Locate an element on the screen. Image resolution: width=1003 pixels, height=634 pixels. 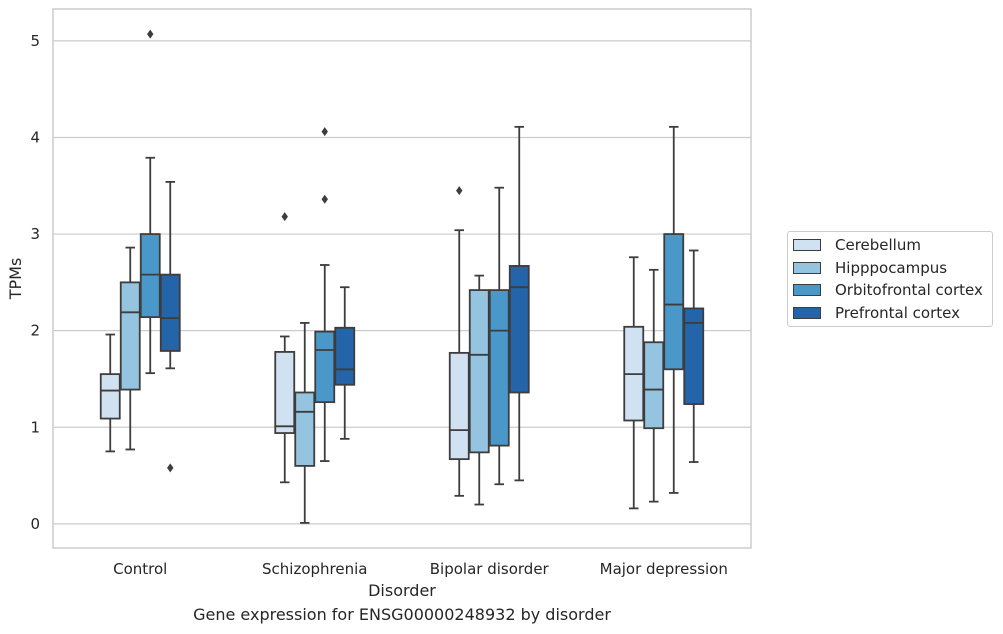
y-tick-label: 0 is located at coordinates (35, 524).